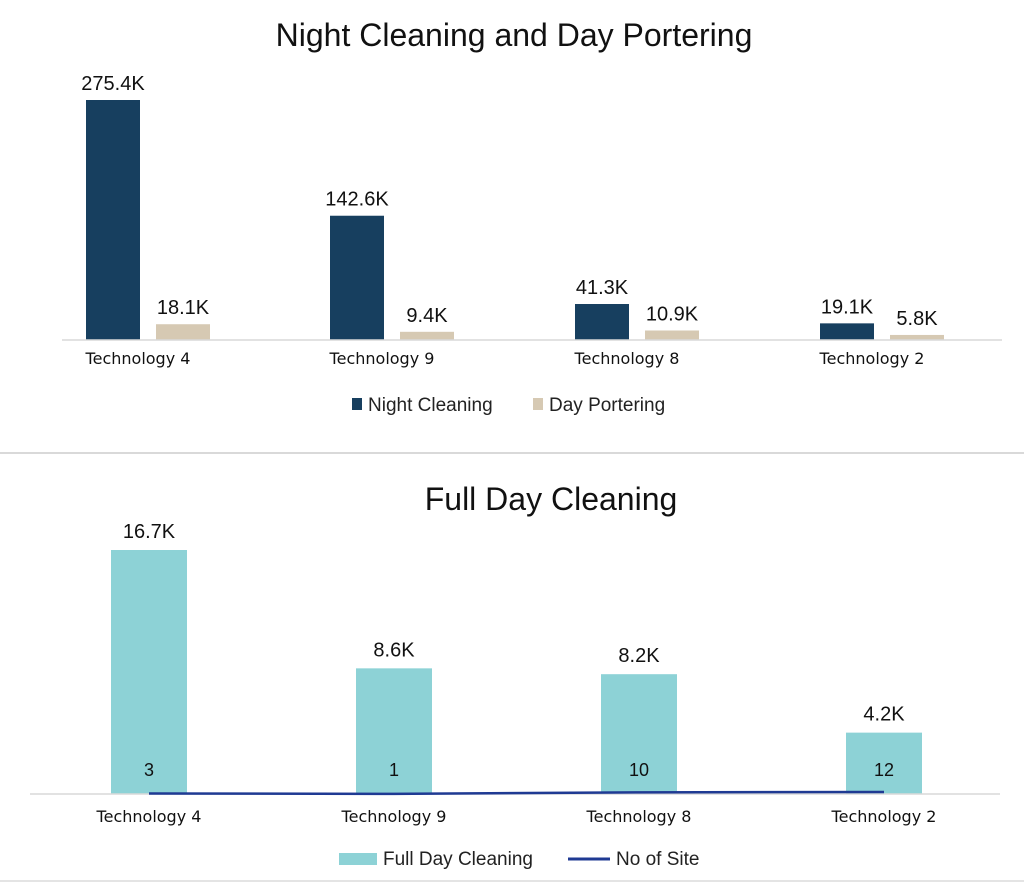 Image resolution: width=1024 pixels, height=883 pixels. What do you see at coordinates (514, 35) in the screenshot?
I see `chart-title: Night Cleaning and Day Portering` at bounding box center [514, 35].